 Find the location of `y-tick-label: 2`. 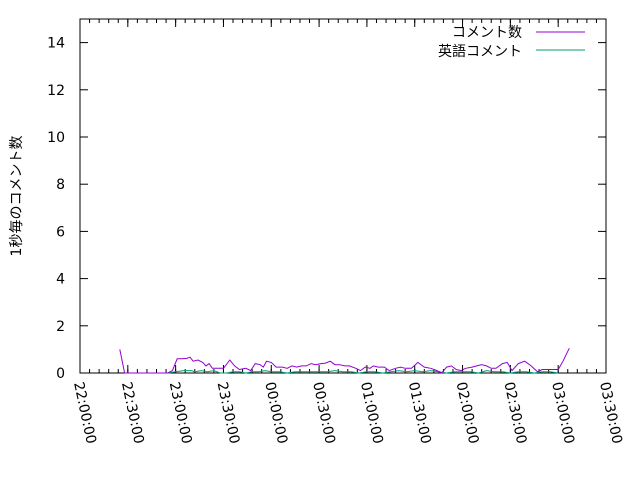

y-tick-label: 2 is located at coordinates (60, 327).